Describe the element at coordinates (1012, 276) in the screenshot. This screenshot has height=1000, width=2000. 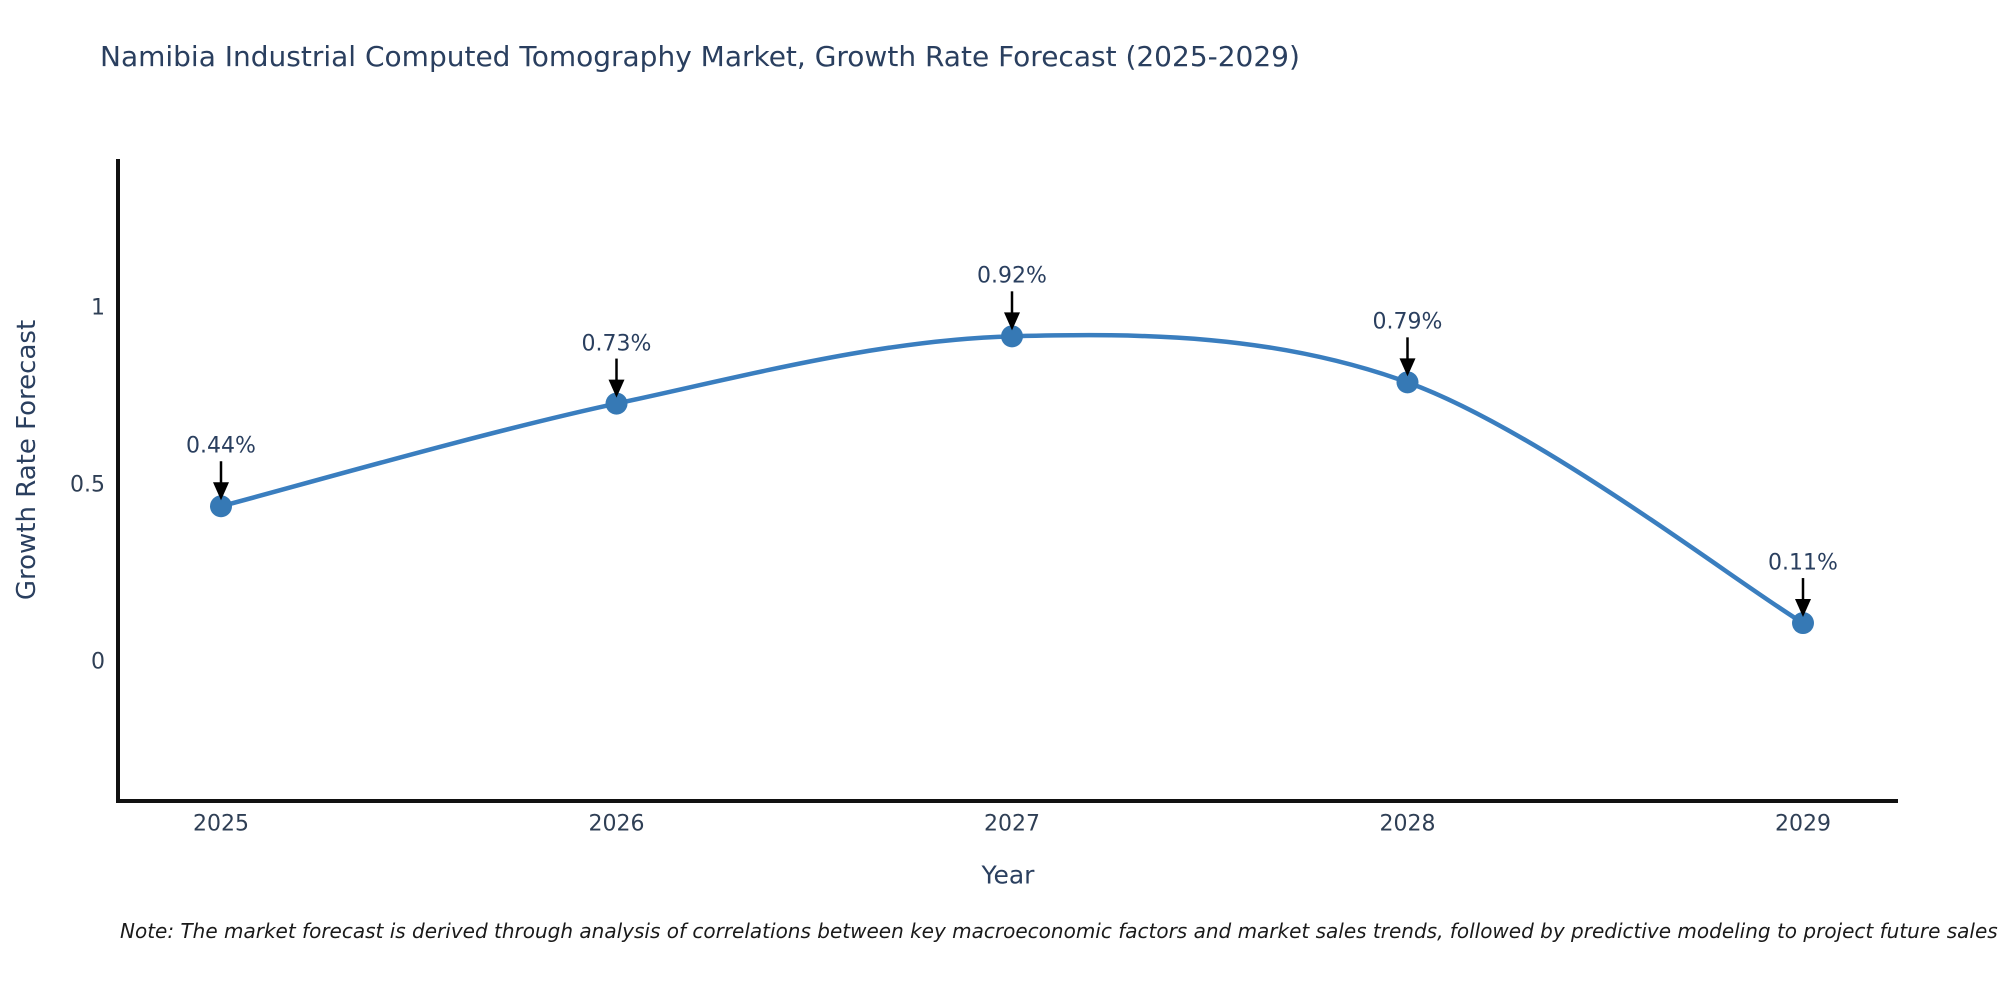
I see `point-value-label: 0.92%` at that location.